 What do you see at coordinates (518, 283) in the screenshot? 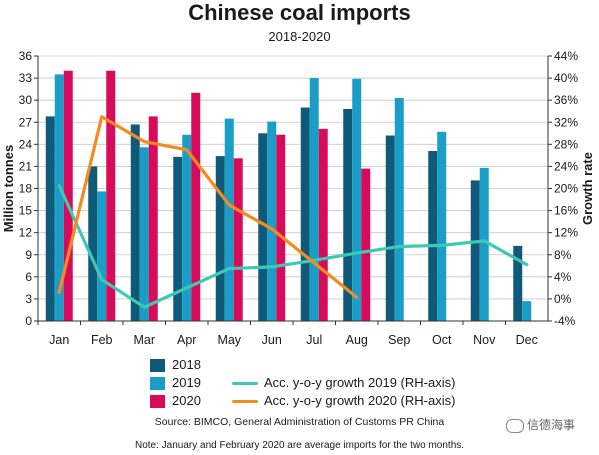
I see `bar-2018-dec` at bounding box center [518, 283].